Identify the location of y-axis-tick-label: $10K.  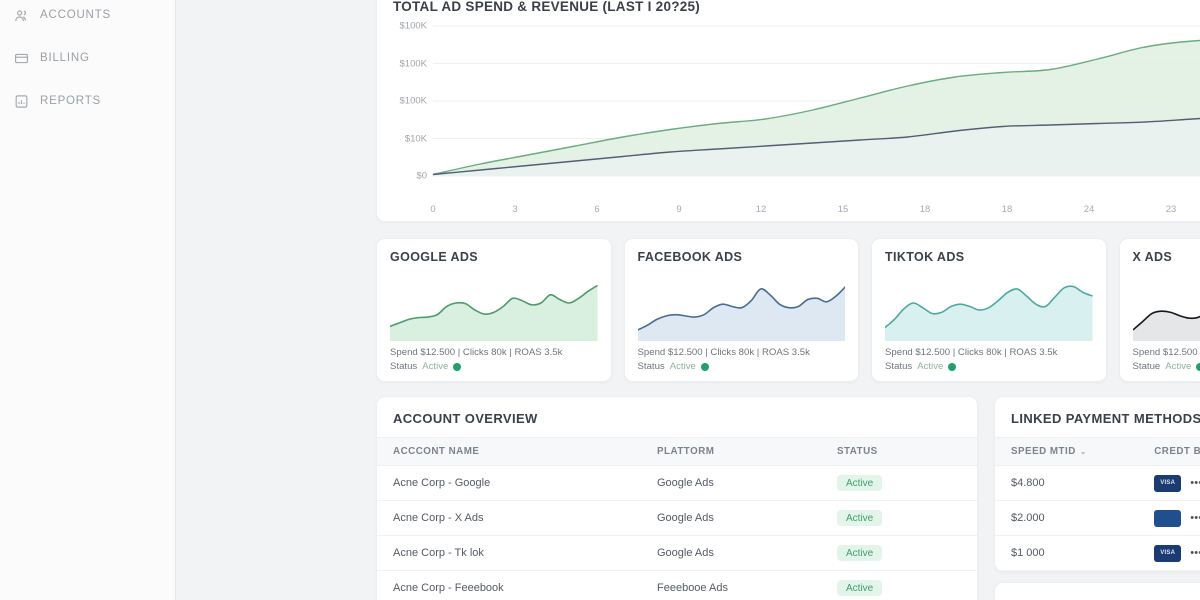
(415, 138).